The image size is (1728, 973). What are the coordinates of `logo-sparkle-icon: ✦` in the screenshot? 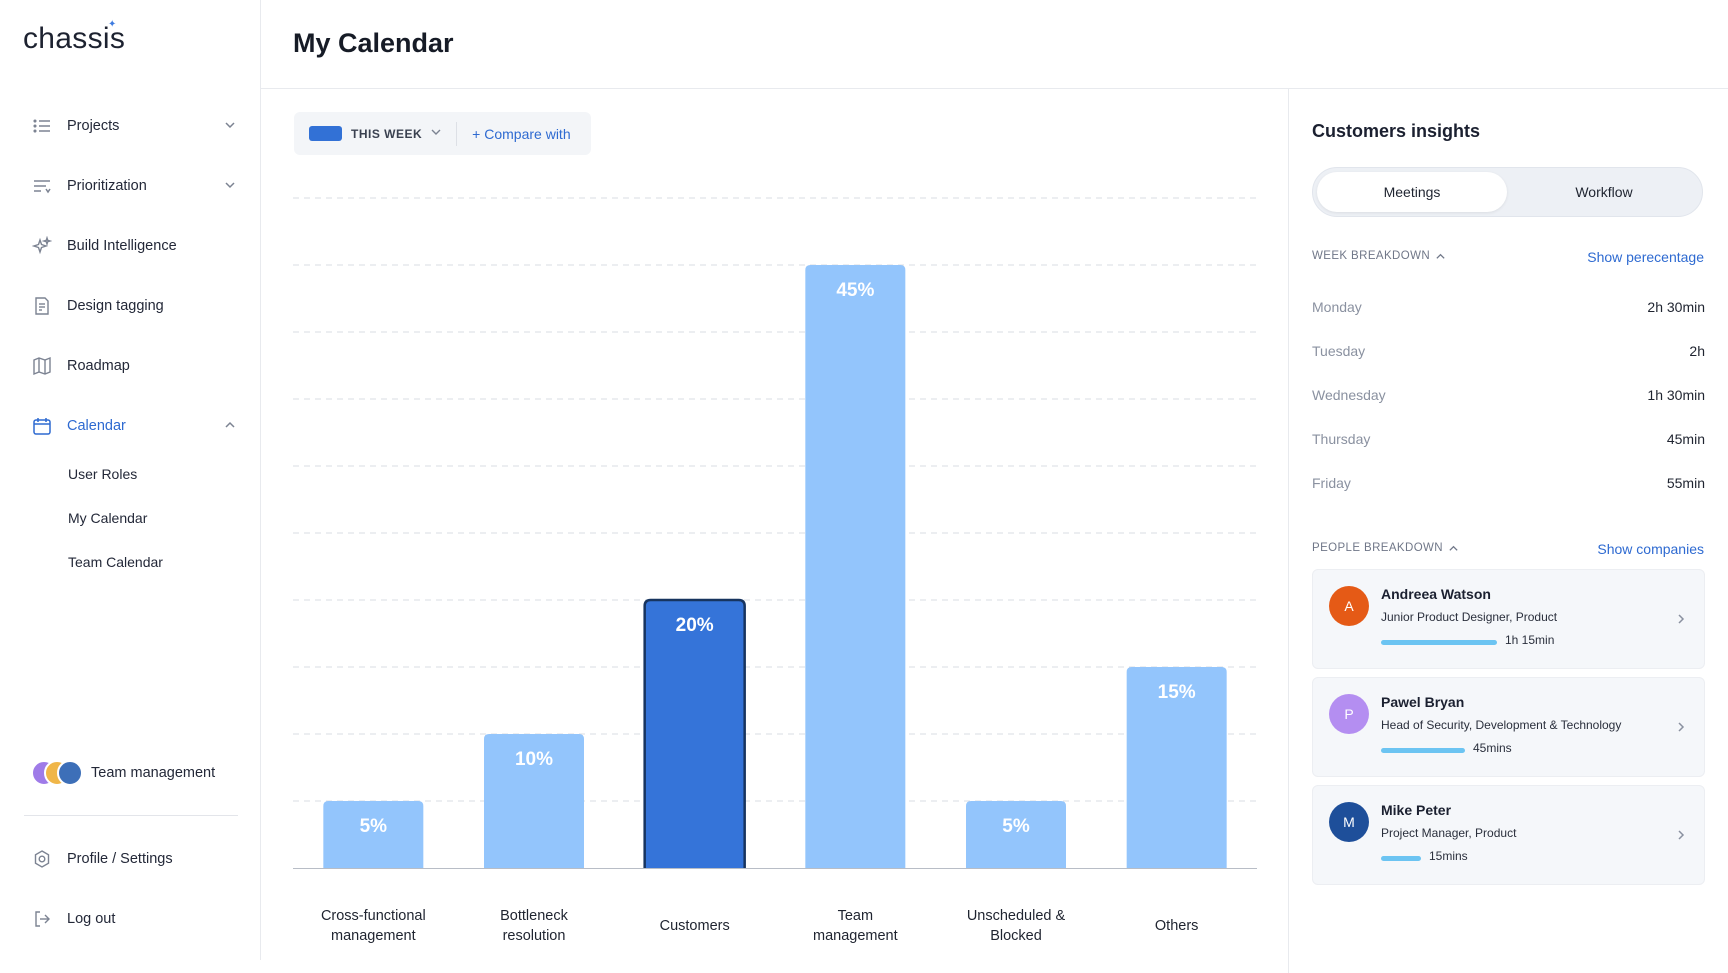 It's located at (112, 24).